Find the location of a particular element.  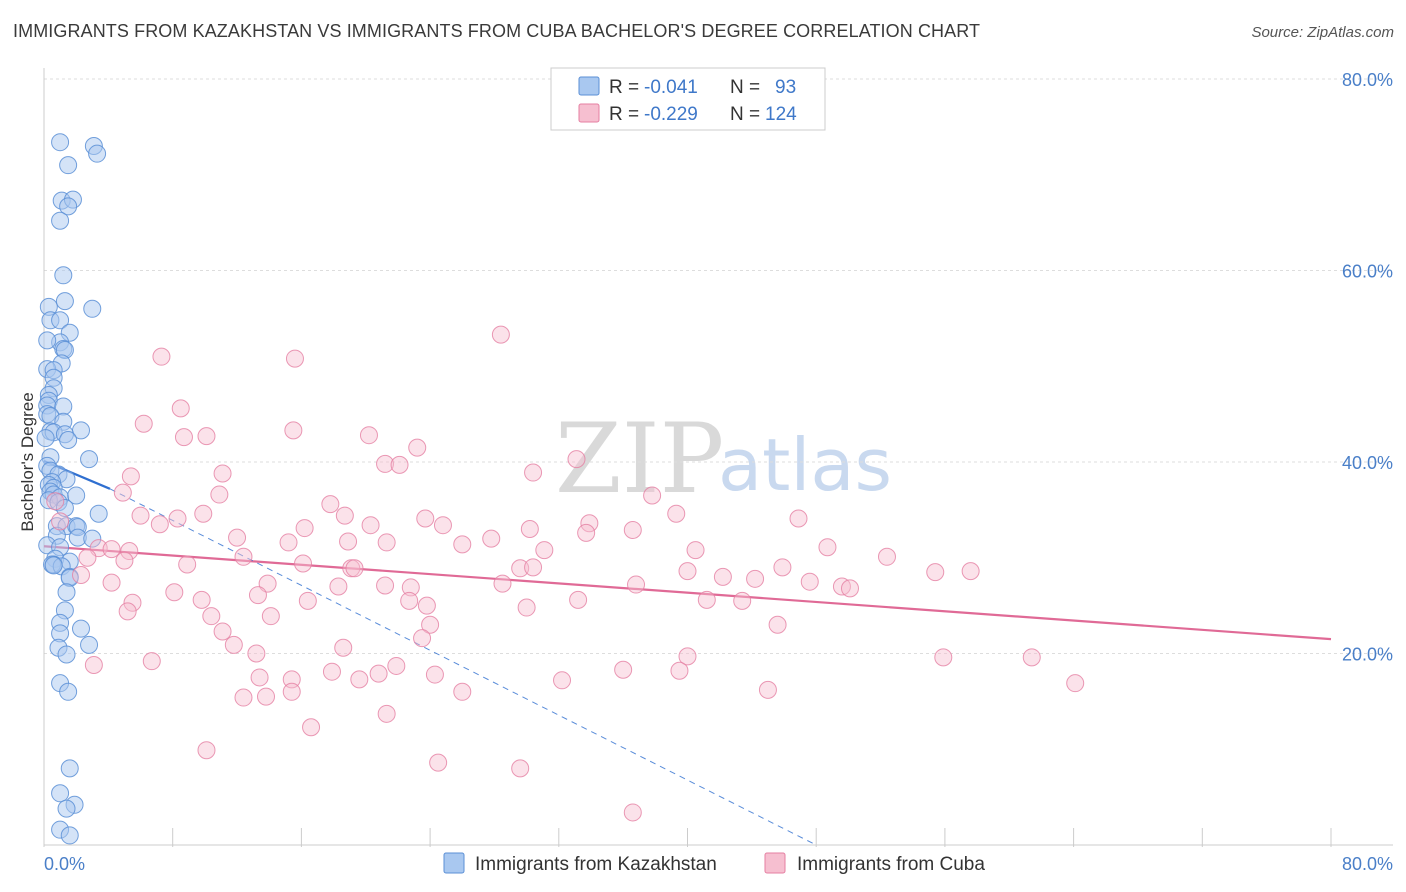

bottom-legend-swatch-cuba is located at coordinates (775, 863).